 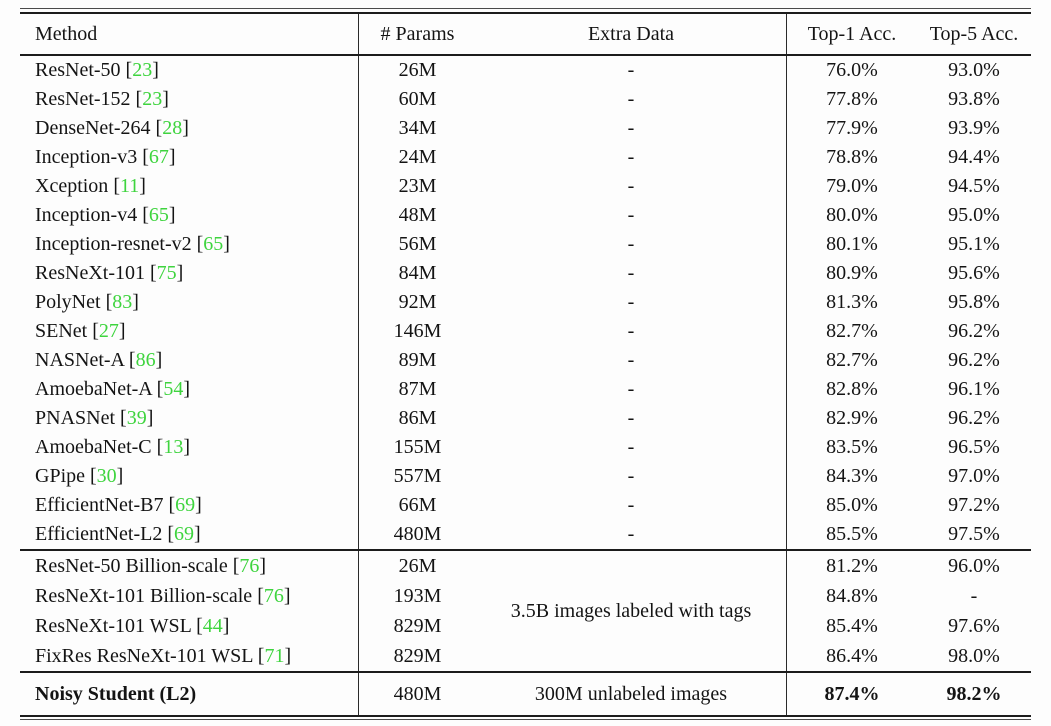 I want to click on top1-cell: 81.3%, so click(x=852, y=302).